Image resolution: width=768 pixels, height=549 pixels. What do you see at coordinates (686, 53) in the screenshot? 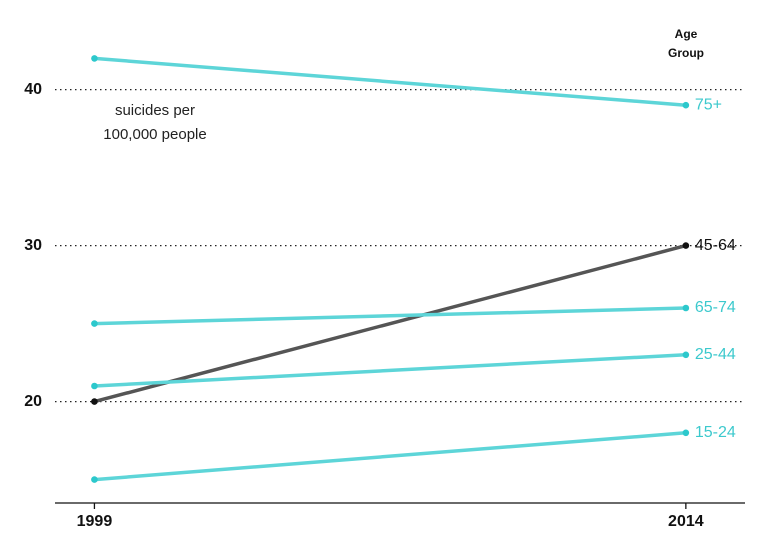
I see `legend-title: Group` at bounding box center [686, 53].